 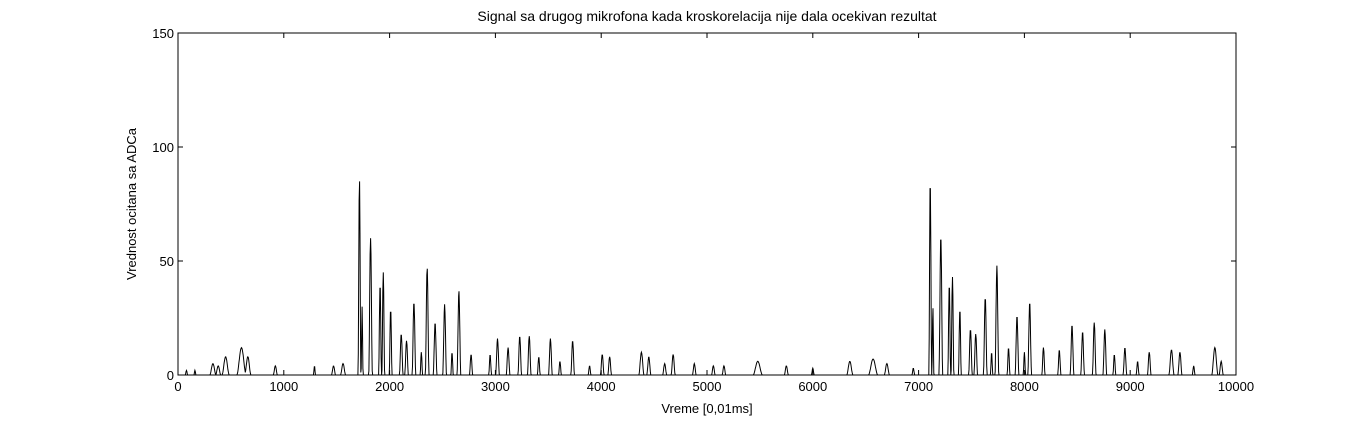 What do you see at coordinates (1130, 386) in the screenshot?
I see `x-tick-label: 9000` at bounding box center [1130, 386].